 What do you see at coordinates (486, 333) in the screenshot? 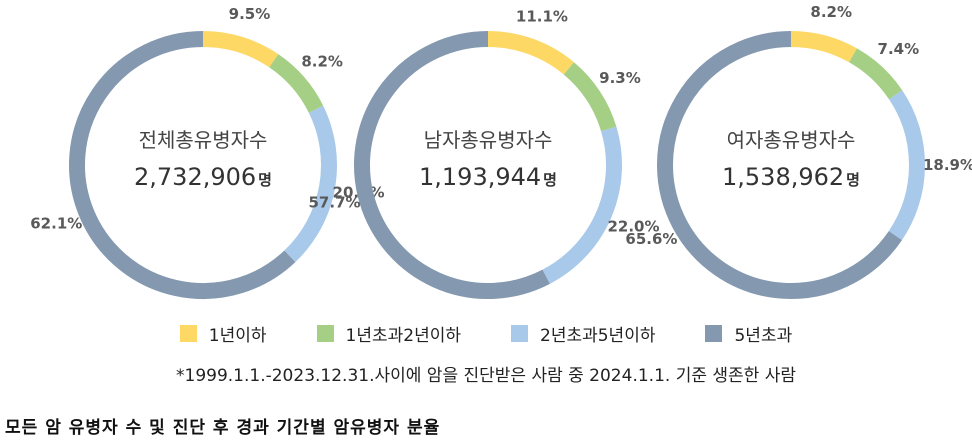
I see `legend: 1년이하 1년초과2년이하 2년초과5년이하 5년초과` at bounding box center [486, 333].